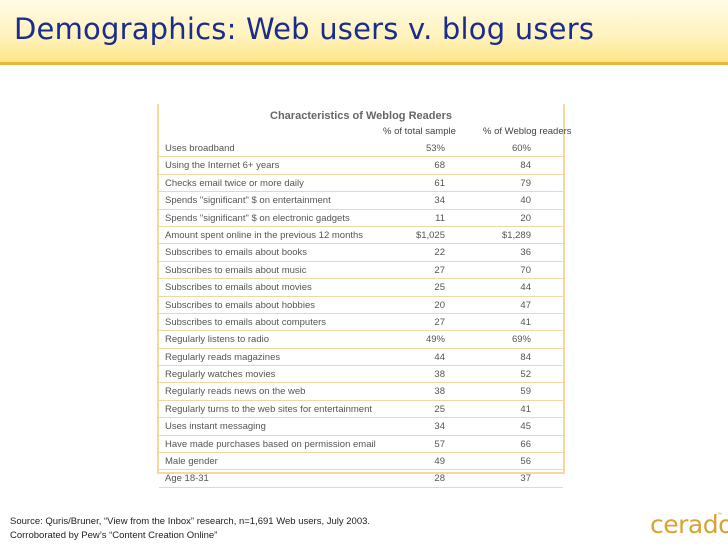 The image size is (728, 546). I want to click on row-weblog-value: 20, so click(525, 218).